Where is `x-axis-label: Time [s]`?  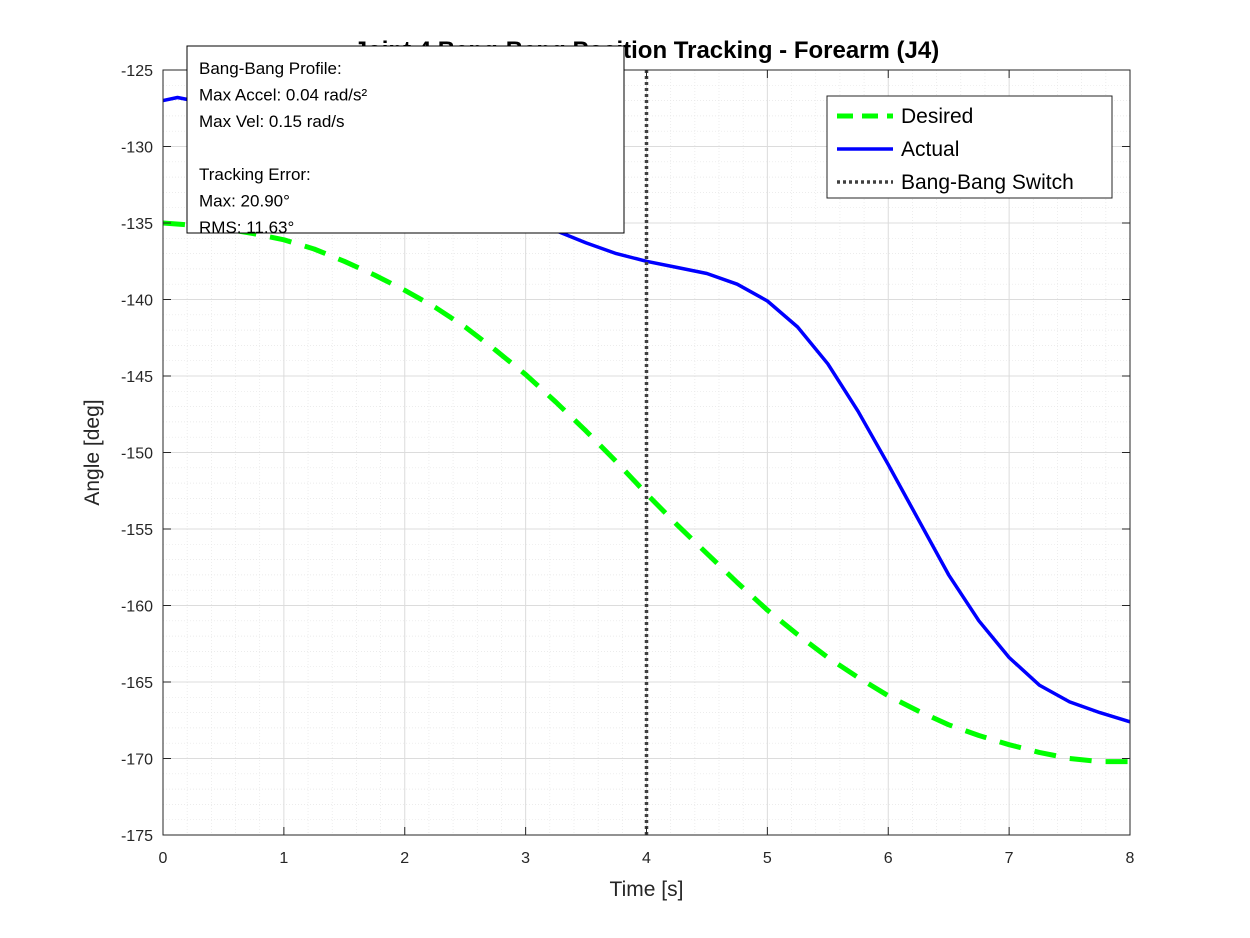
x-axis-label: Time [s] is located at coordinates (647, 889).